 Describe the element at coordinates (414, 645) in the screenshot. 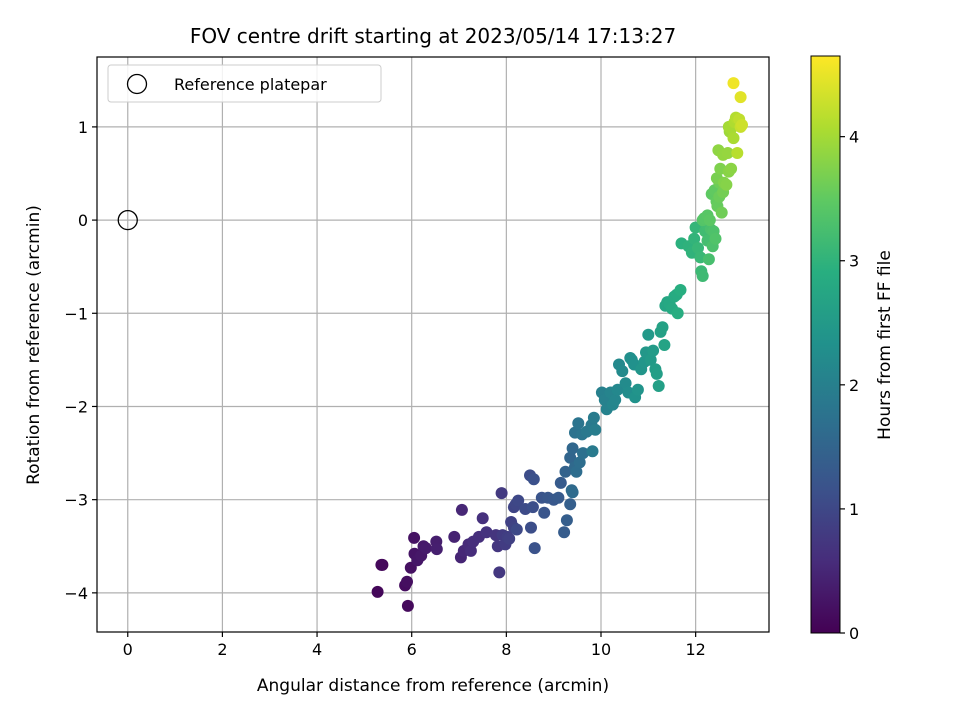

I see `x-axis-ticks: 0 2 4 6 8 10 12` at that location.